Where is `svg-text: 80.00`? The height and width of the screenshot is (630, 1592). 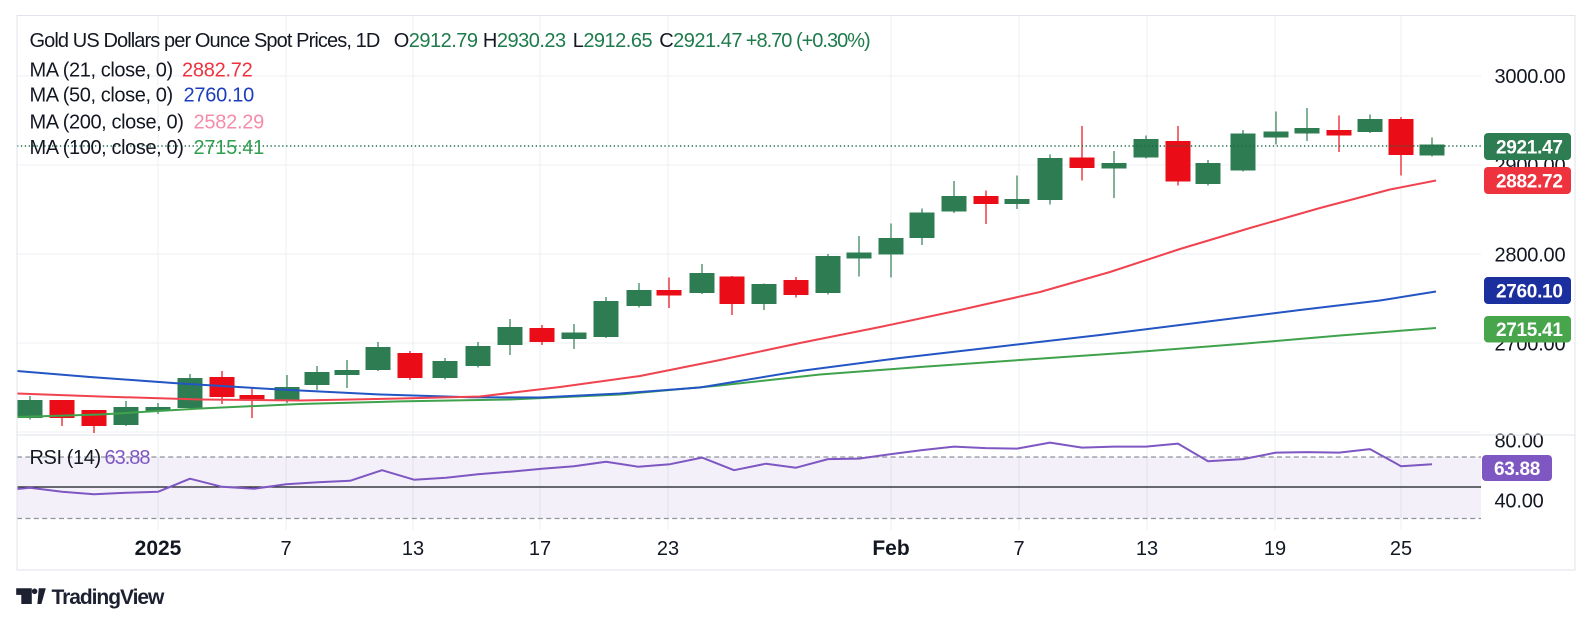 svg-text: 80.00 is located at coordinates (1519, 442).